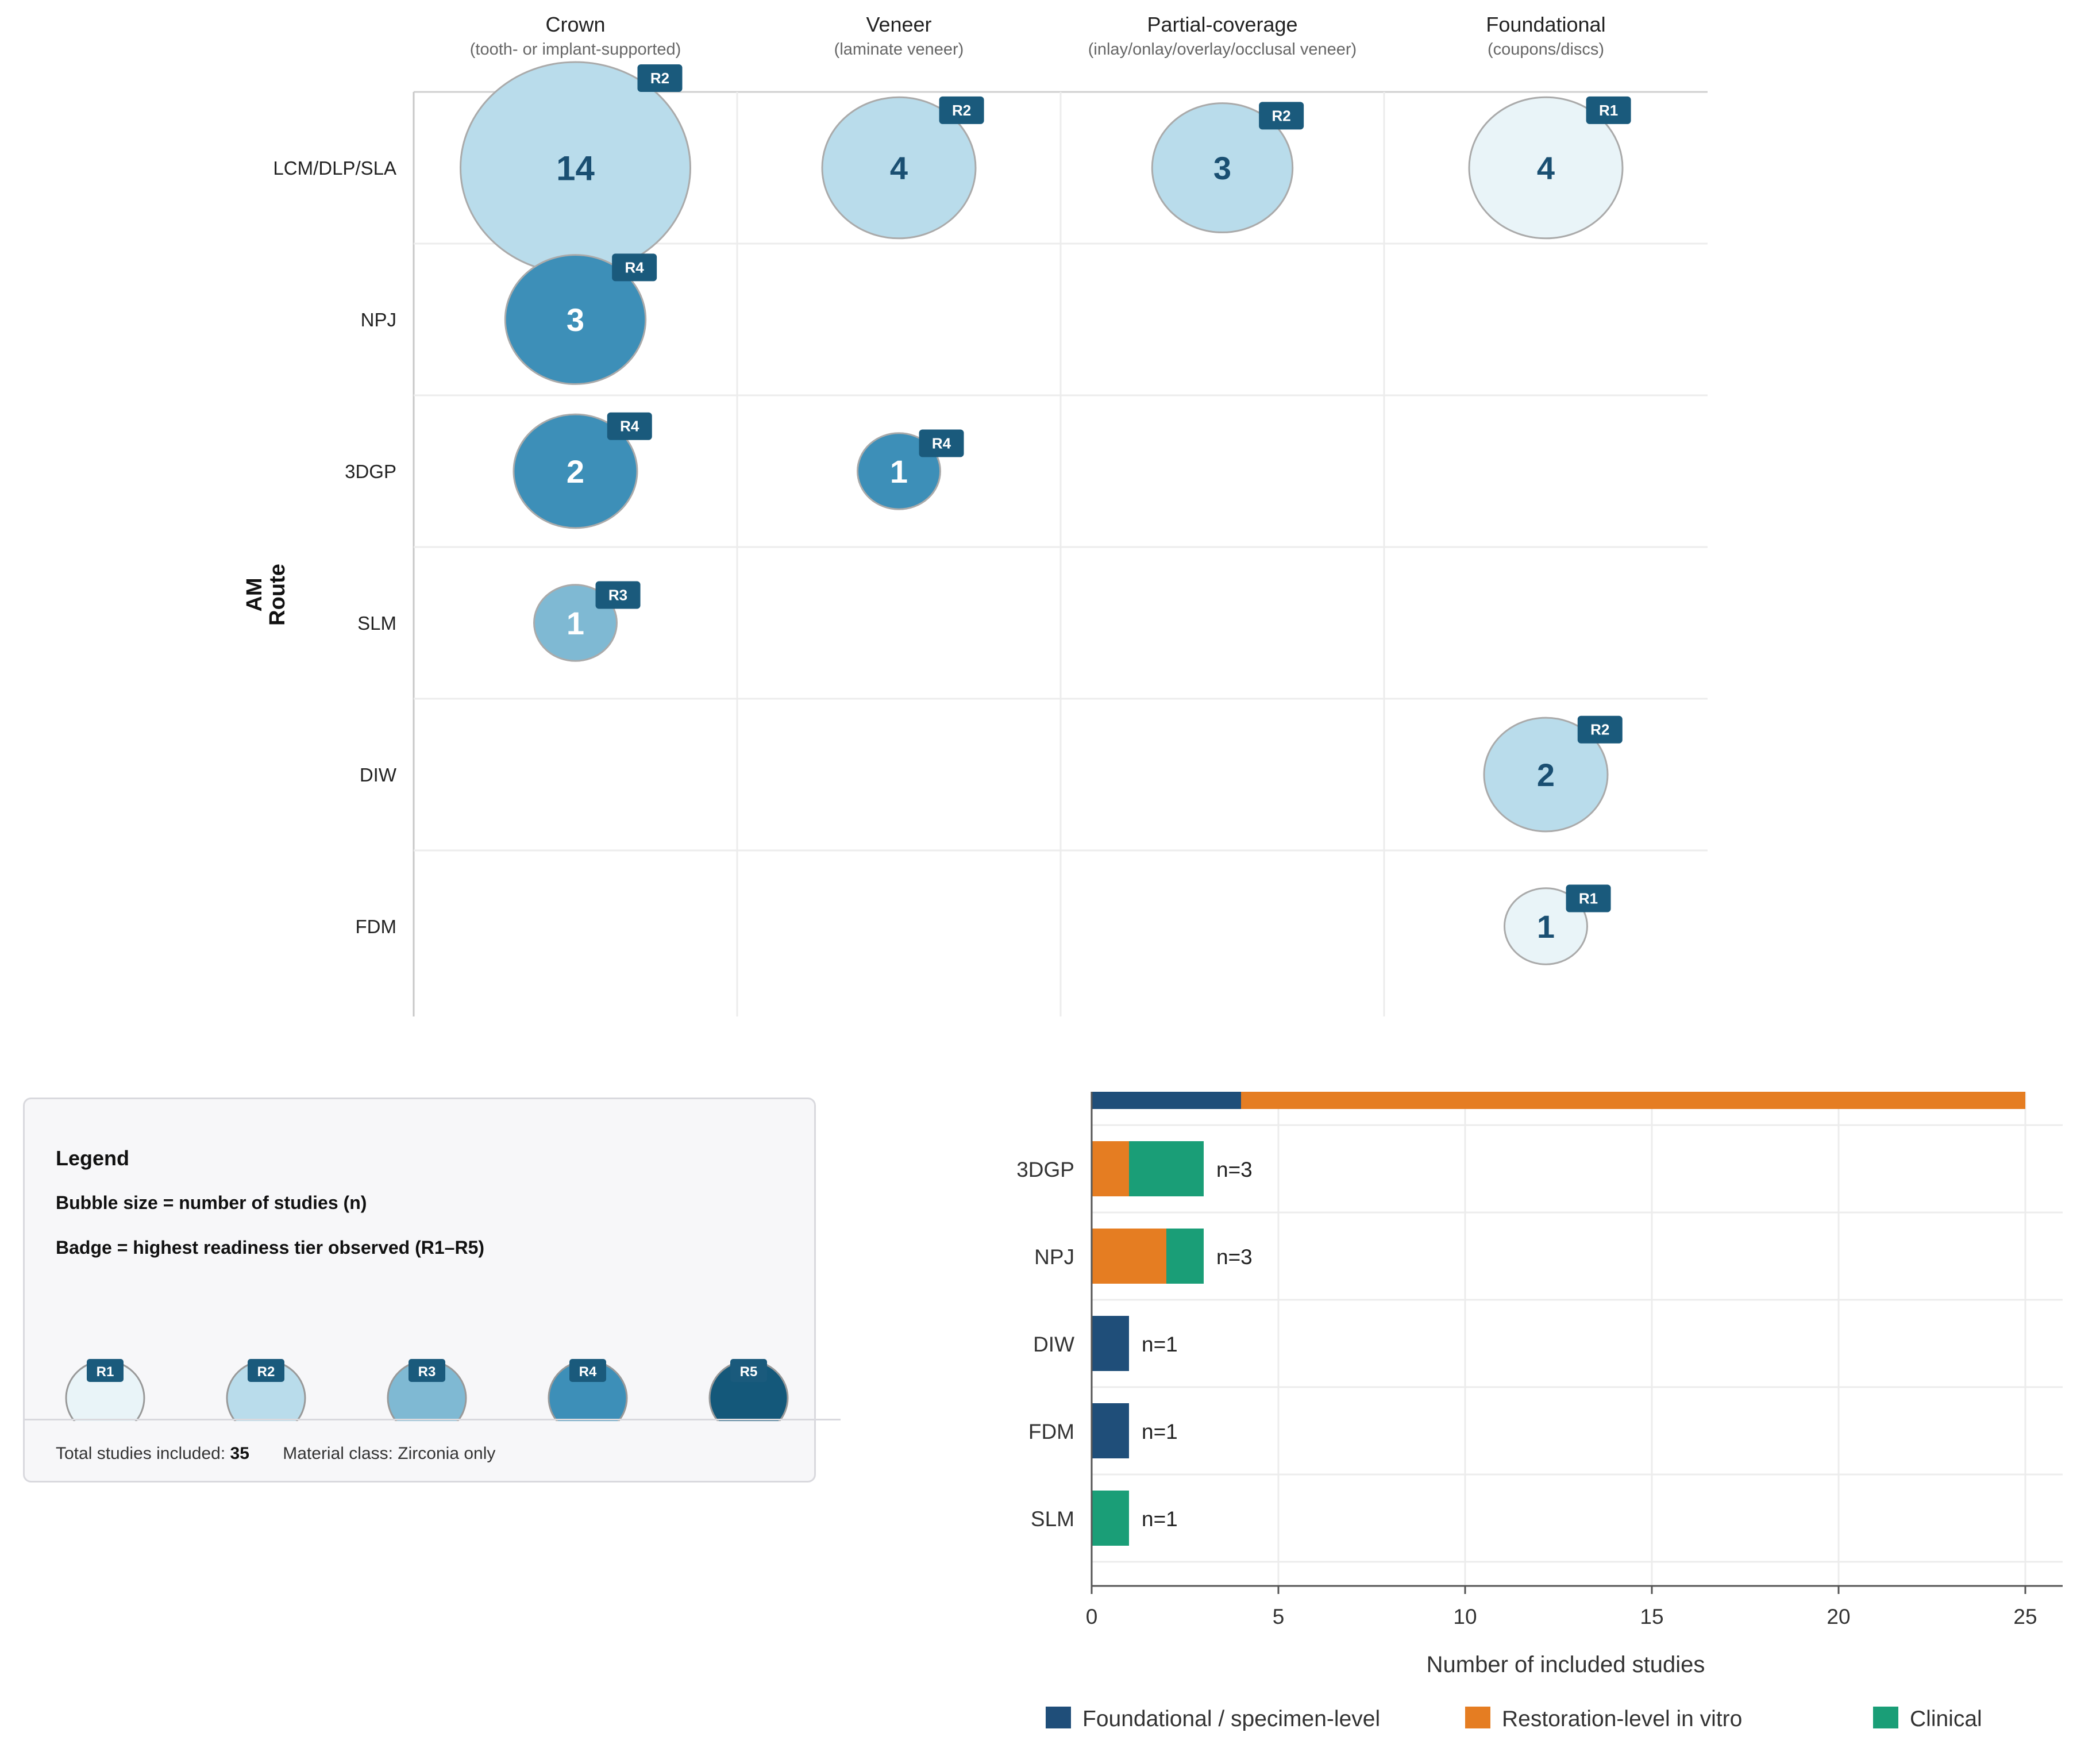  What do you see at coordinates (255, 594) in the screenshot?
I see `y-axis-label-line: AM` at bounding box center [255, 594].